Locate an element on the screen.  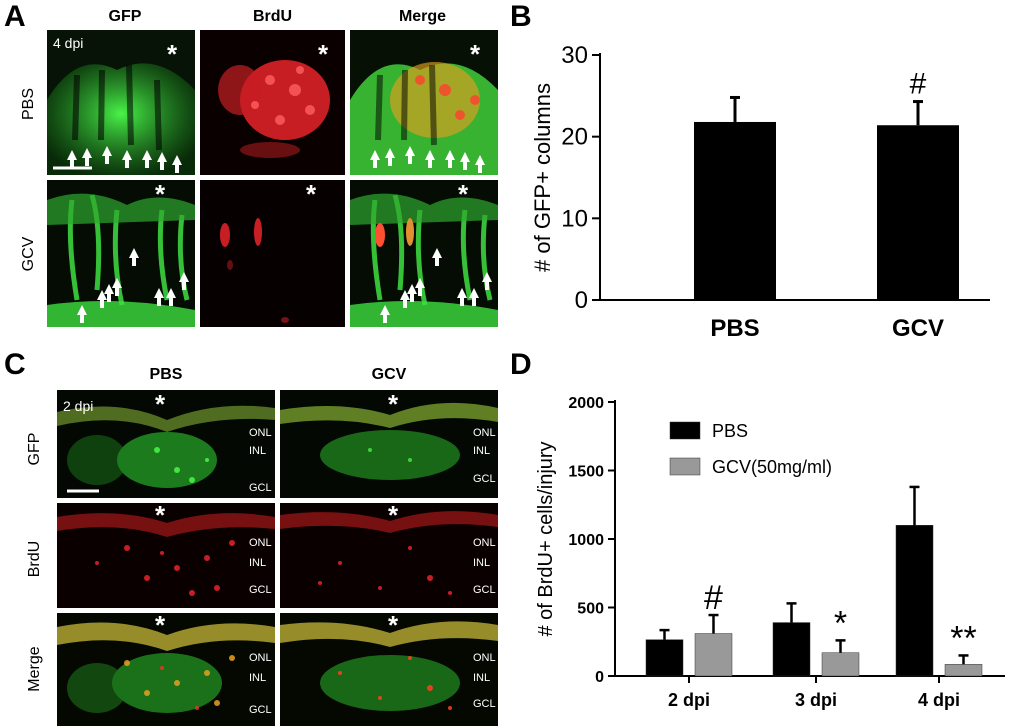
bar-gcv-2-dpi is located at coordinates (713, 655).